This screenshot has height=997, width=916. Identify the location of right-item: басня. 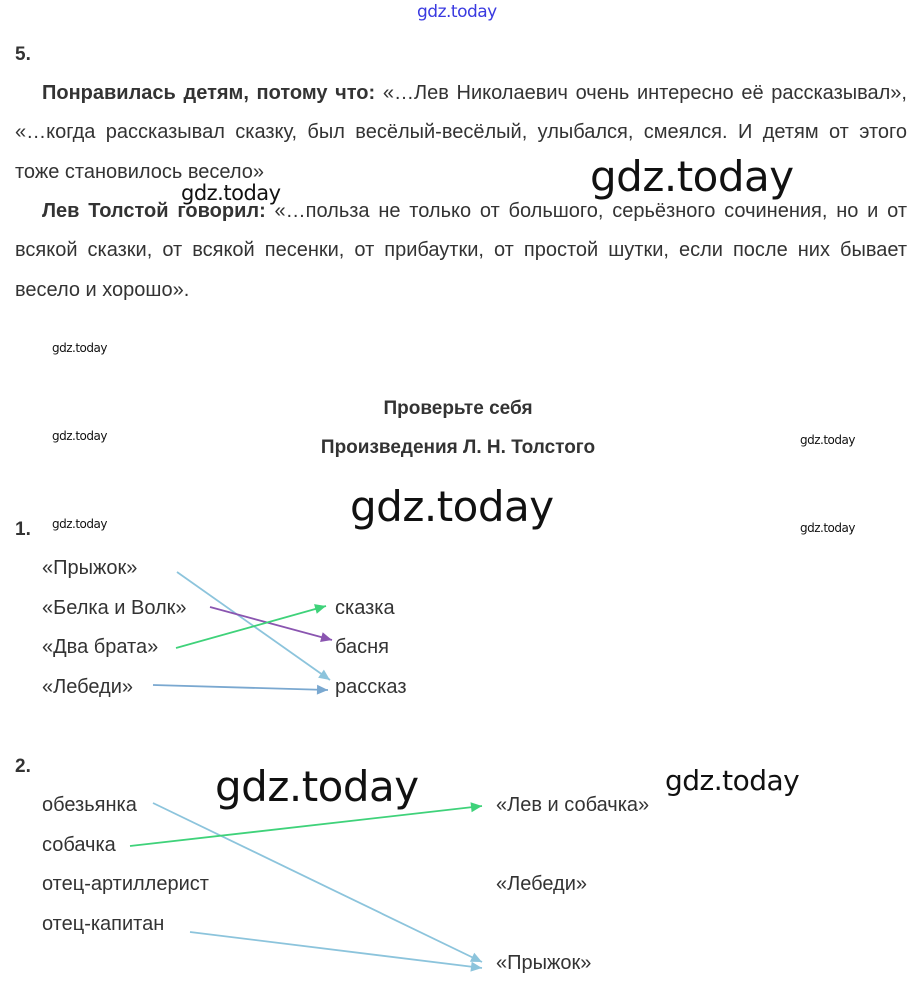
(362, 647).